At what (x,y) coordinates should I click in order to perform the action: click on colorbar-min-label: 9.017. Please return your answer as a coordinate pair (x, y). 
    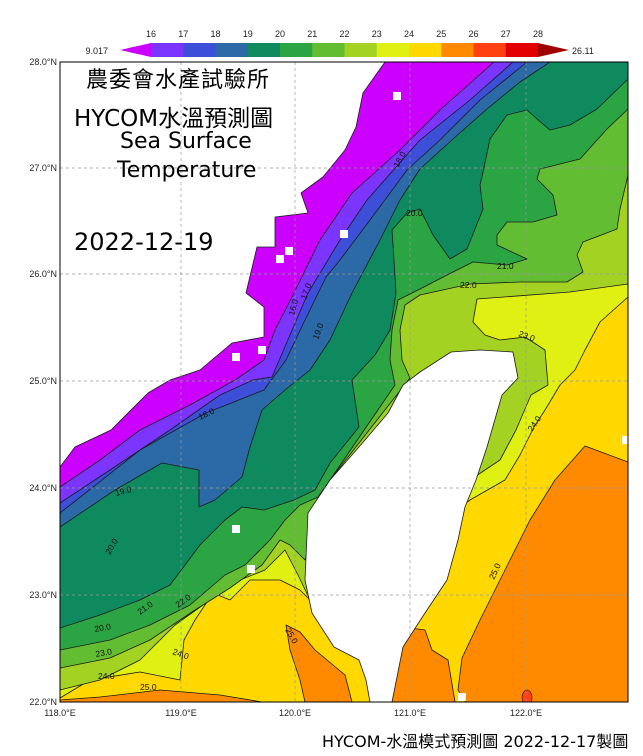
    Looking at the image, I should click on (96, 51).